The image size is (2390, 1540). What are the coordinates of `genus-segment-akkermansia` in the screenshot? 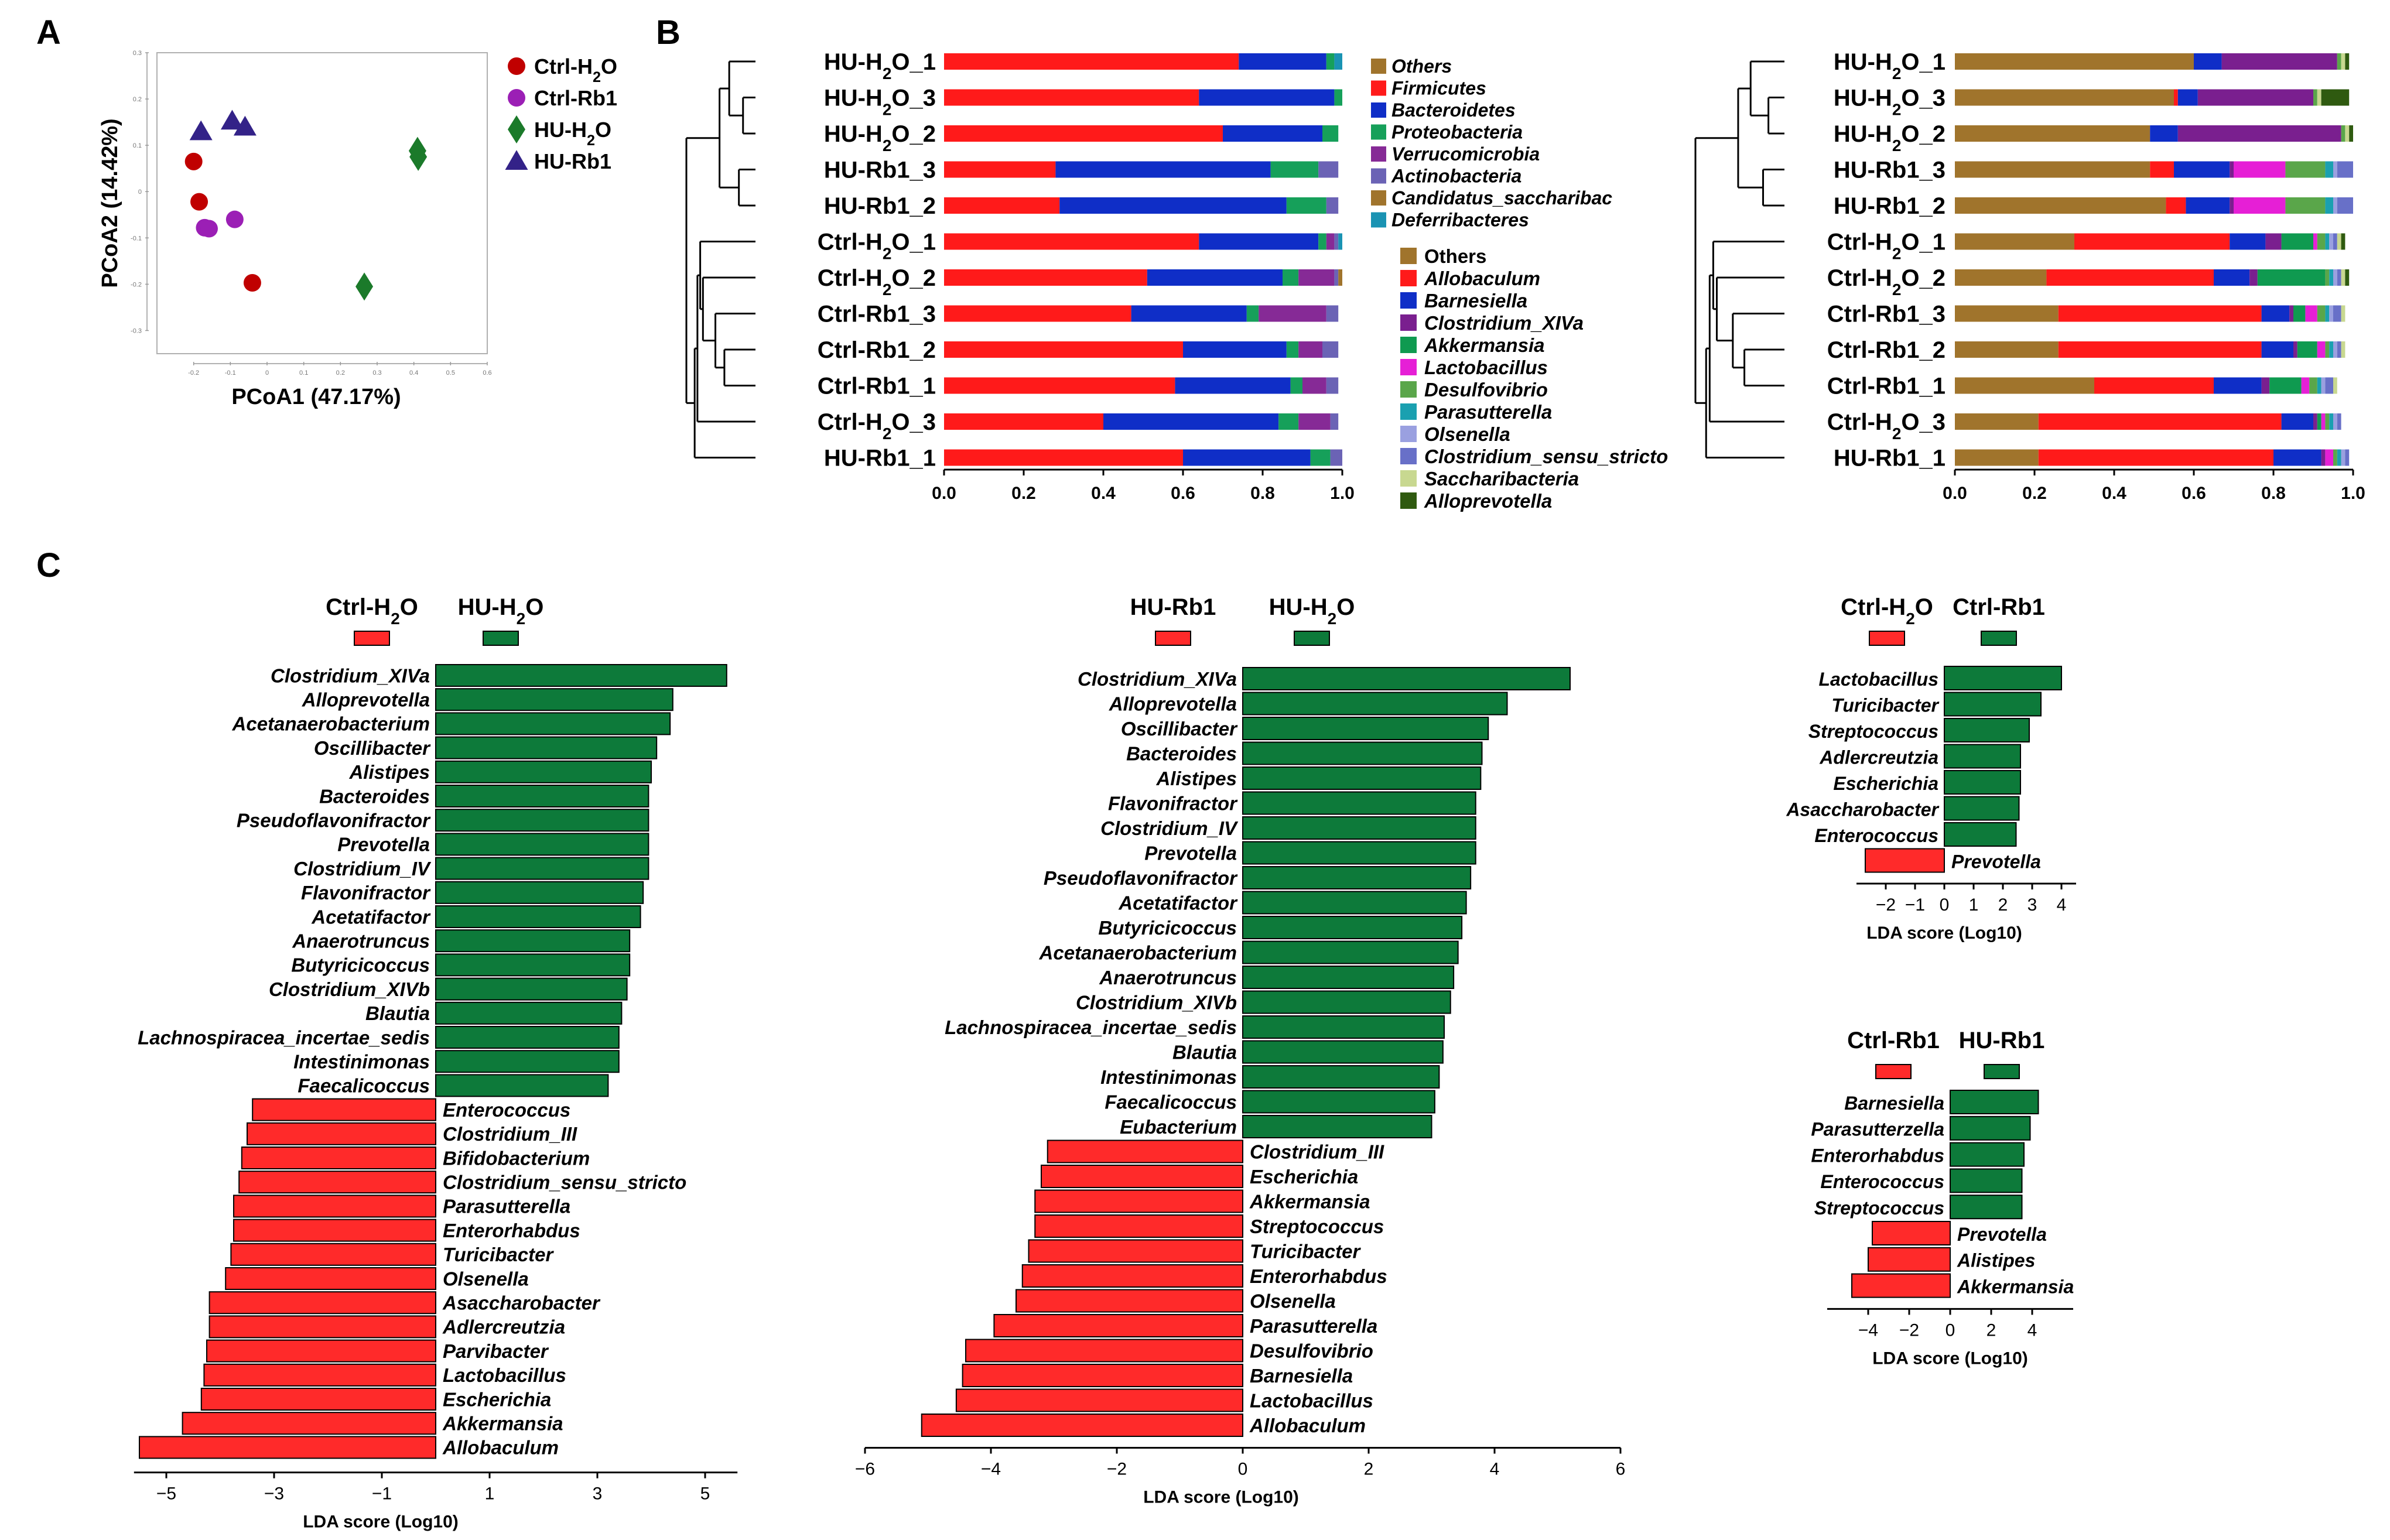 It's located at (2307, 349).